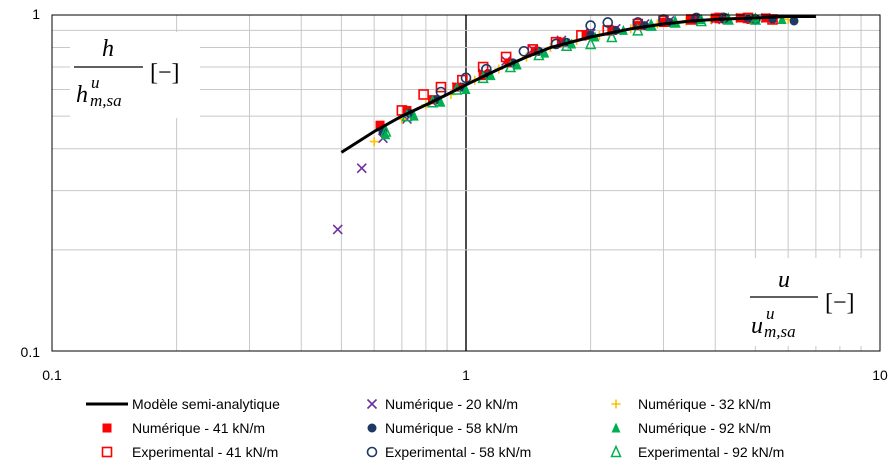  Describe the element at coordinates (451, 428) in the screenshot. I see `legend-label: Numérique - 58 kN/m` at that location.